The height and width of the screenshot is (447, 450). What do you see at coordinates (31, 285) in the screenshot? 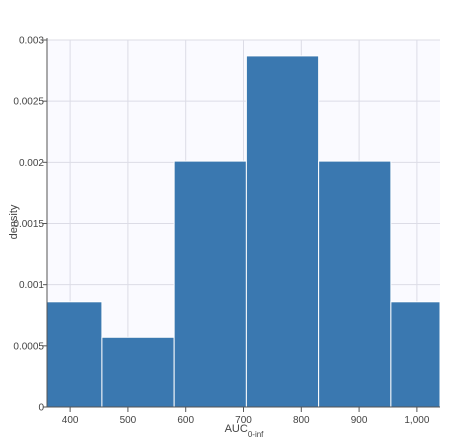
I see `y-tick-label: 0.001` at bounding box center [31, 285].